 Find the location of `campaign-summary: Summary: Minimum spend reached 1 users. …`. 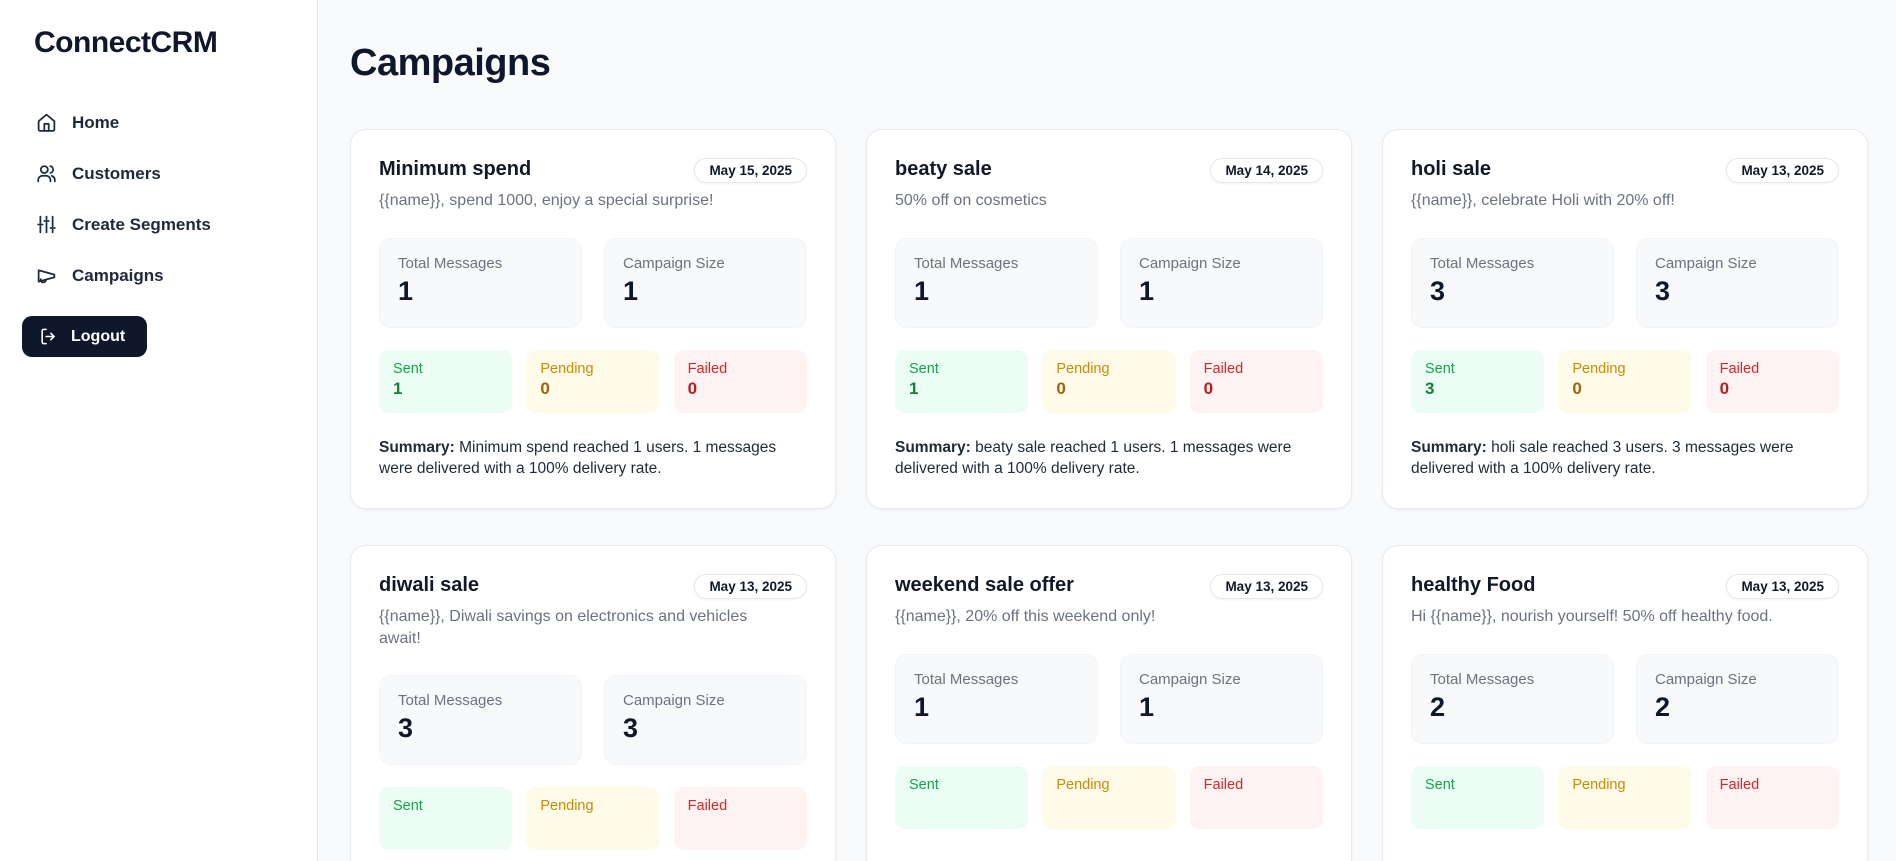

campaign-summary: Summary: Minimum spend reached 1 users. … is located at coordinates (593, 458).